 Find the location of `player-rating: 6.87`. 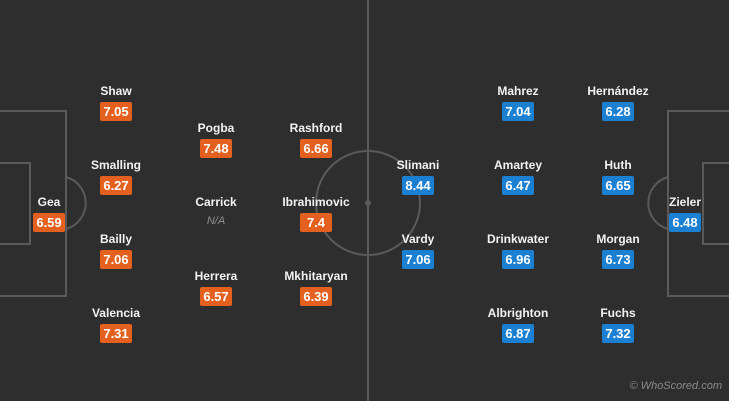

player-rating: 6.87 is located at coordinates (518, 333).